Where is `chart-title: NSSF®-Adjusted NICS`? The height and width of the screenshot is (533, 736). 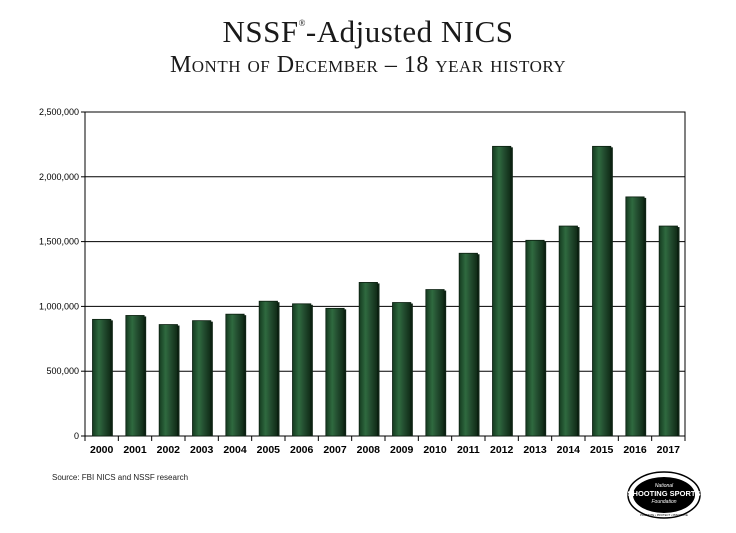
chart-title: NSSF®-Adjusted NICS is located at coordinates (368, 31).